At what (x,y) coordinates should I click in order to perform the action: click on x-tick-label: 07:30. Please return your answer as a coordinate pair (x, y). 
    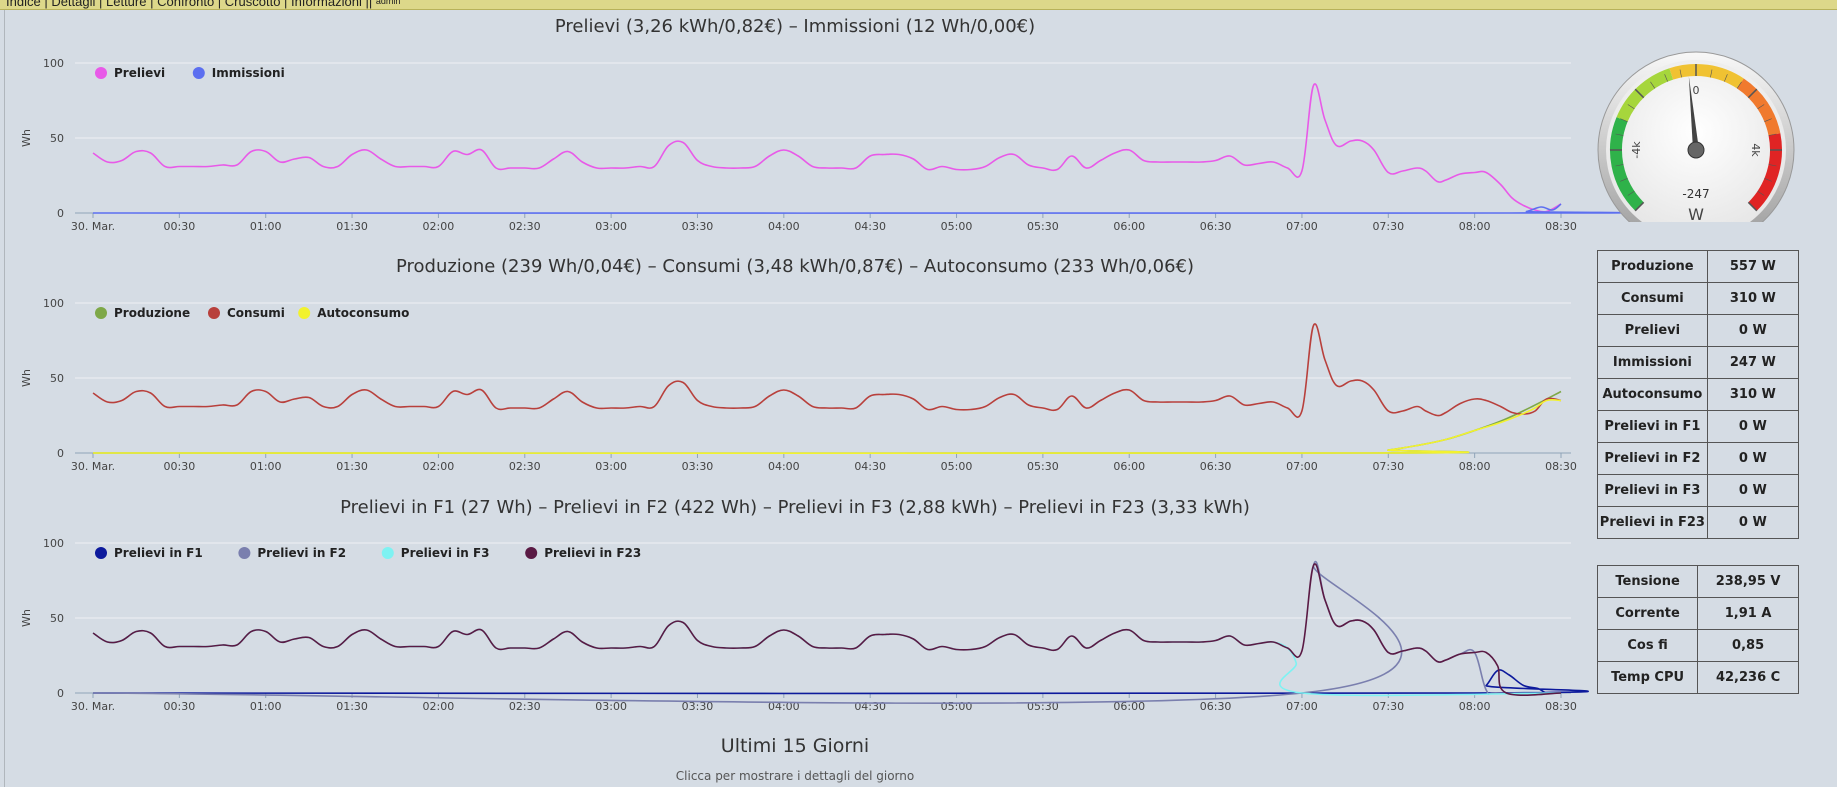
    Looking at the image, I should click on (1388, 706).